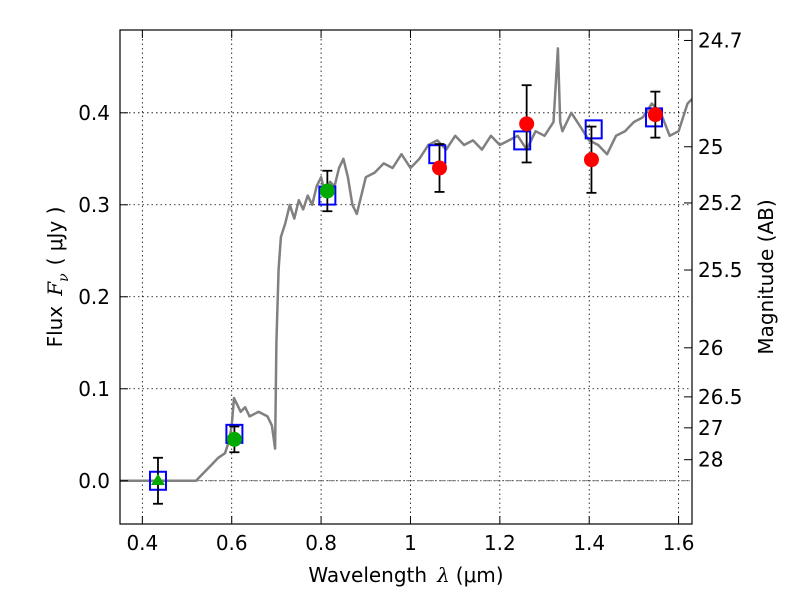  Describe the element at coordinates (720, 270) in the screenshot. I see `y2-tick-label: 25.5` at that location.